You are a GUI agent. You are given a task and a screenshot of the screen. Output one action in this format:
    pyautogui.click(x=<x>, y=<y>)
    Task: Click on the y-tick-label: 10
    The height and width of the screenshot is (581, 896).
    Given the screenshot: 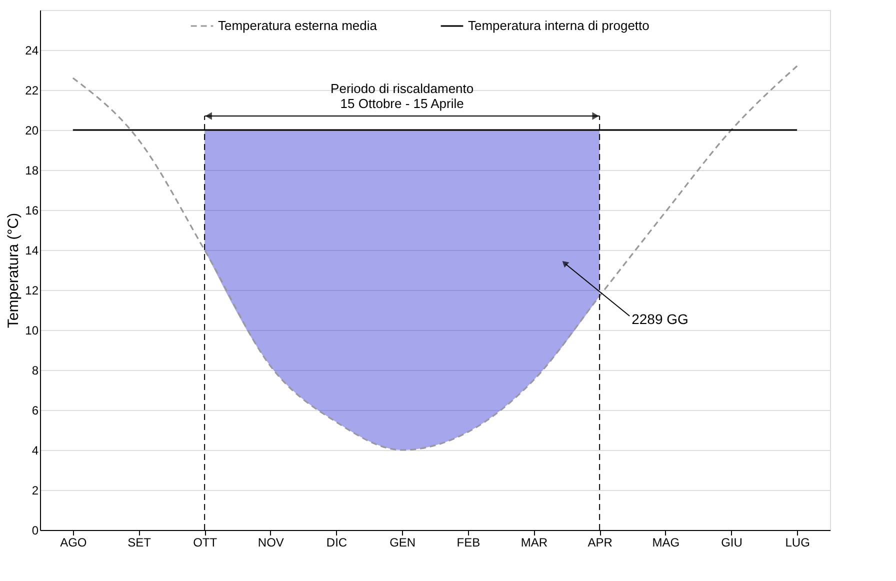 What is the action you would take?
    pyautogui.click(x=32, y=331)
    